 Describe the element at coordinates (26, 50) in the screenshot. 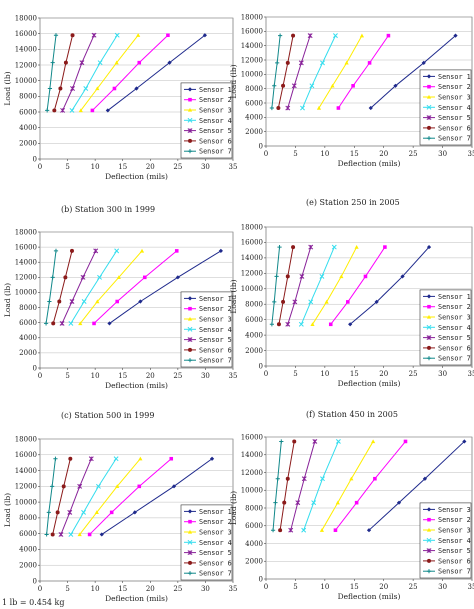

I see `y-tick-label: 14000` at that location.